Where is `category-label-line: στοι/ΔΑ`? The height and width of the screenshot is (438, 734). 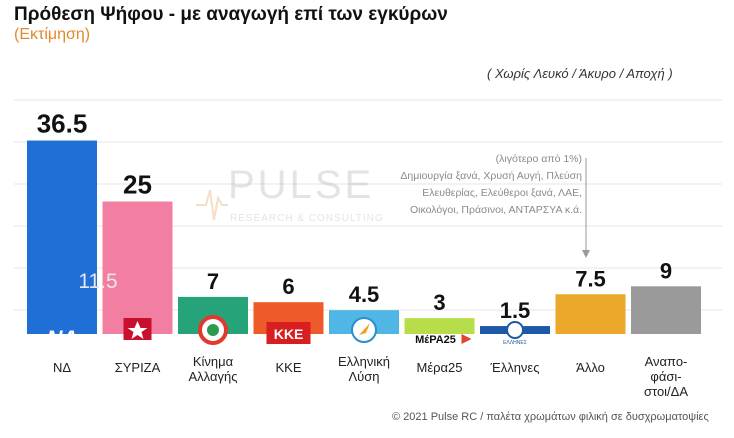 category-label-line: στοι/ΔΑ is located at coordinates (666, 391).